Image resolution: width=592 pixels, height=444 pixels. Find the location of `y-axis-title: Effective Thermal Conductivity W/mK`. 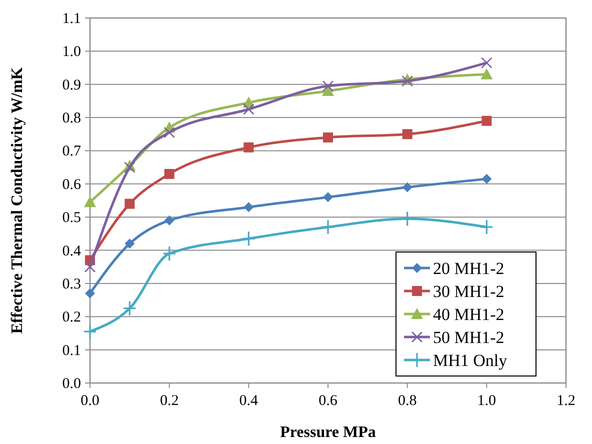

y-axis-title: Effective Thermal Conductivity W/mK is located at coordinates (17, 200).